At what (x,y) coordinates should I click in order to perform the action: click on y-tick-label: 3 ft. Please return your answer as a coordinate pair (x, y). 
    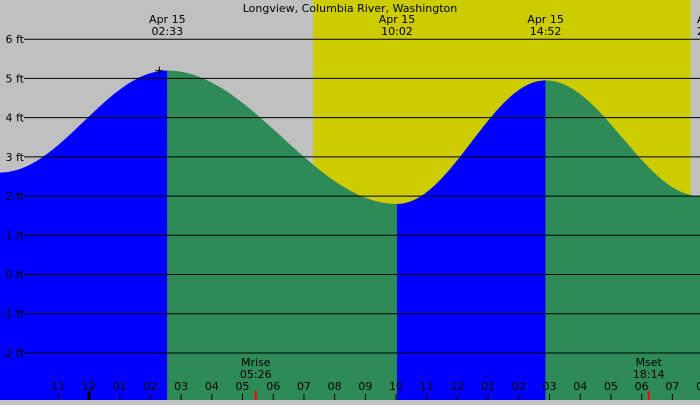
    Looking at the image, I should click on (15, 157).